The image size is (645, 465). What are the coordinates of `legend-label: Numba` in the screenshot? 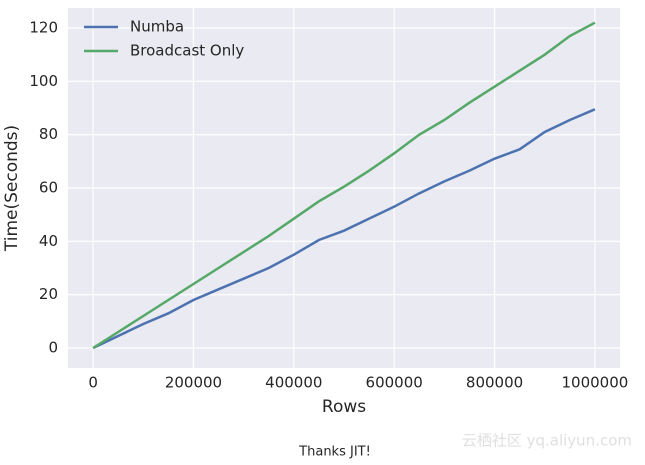 It's located at (157, 27).